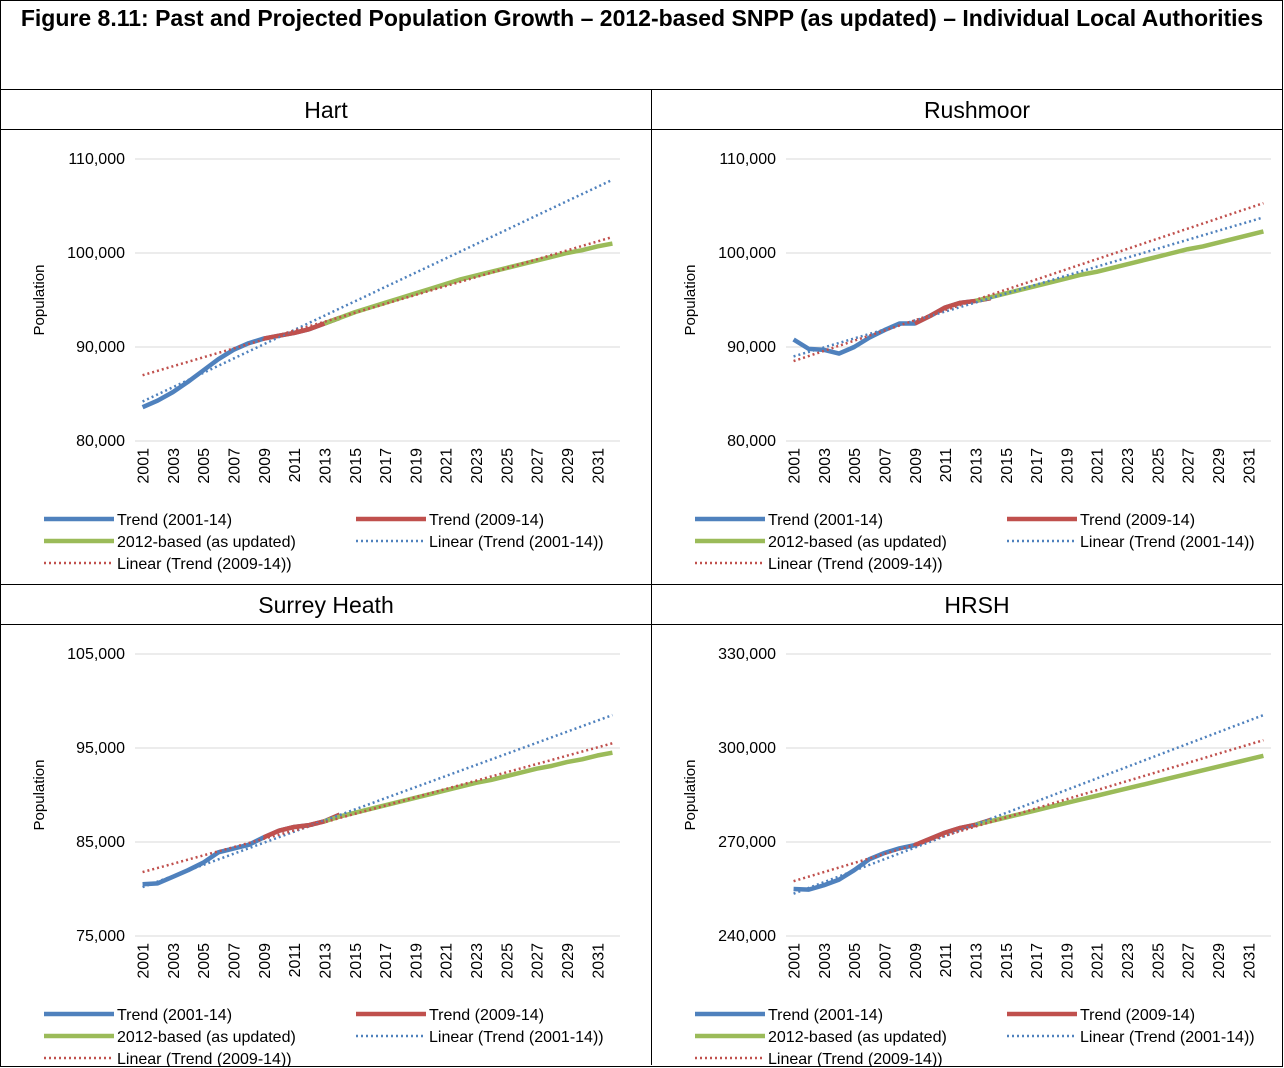 The width and height of the screenshot is (1284, 1068). What do you see at coordinates (747, 748) in the screenshot?
I see `y-tick-label: 300,000` at bounding box center [747, 748].